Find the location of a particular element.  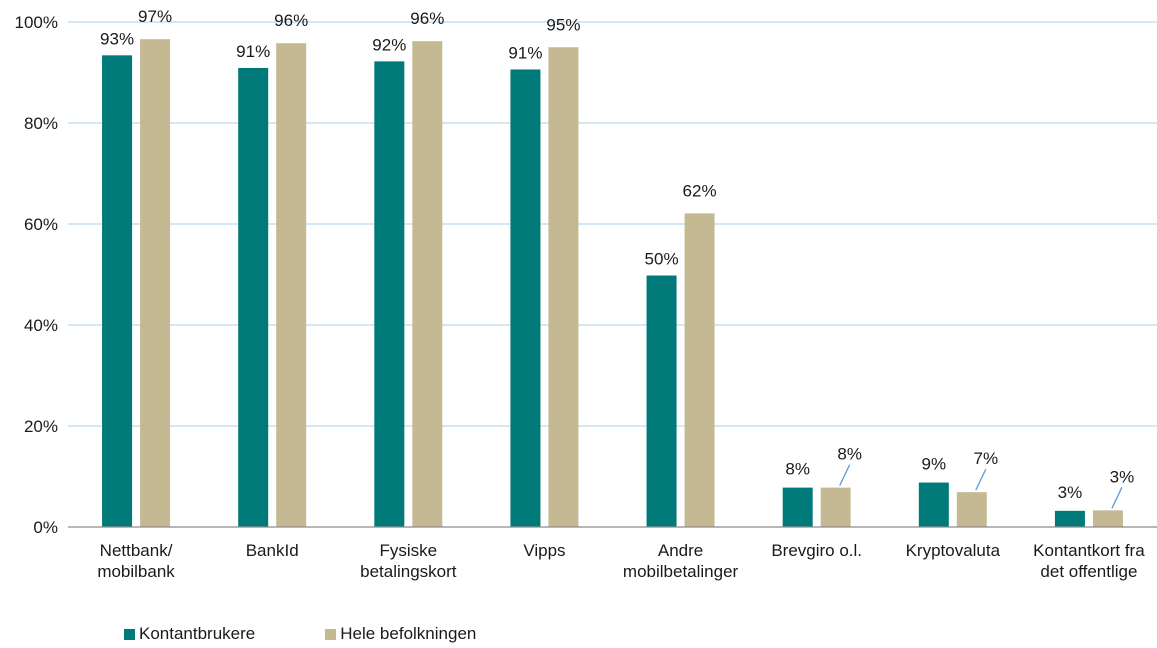

x-category-label: Andre mobilbetalinger is located at coordinates (681, 561).